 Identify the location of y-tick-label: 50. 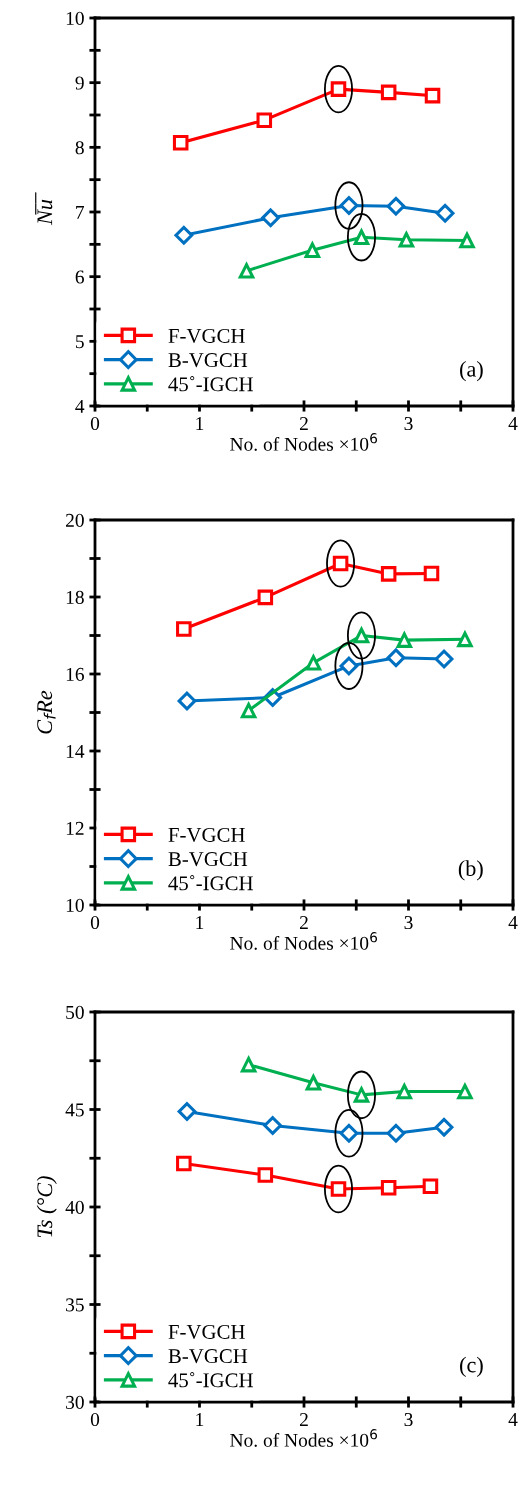
(75, 1012).